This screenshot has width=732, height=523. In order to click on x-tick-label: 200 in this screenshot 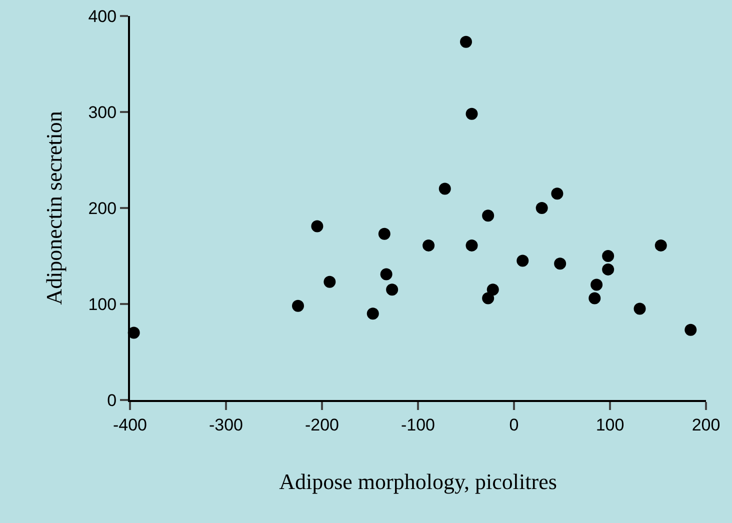, I will do `click(706, 424)`.